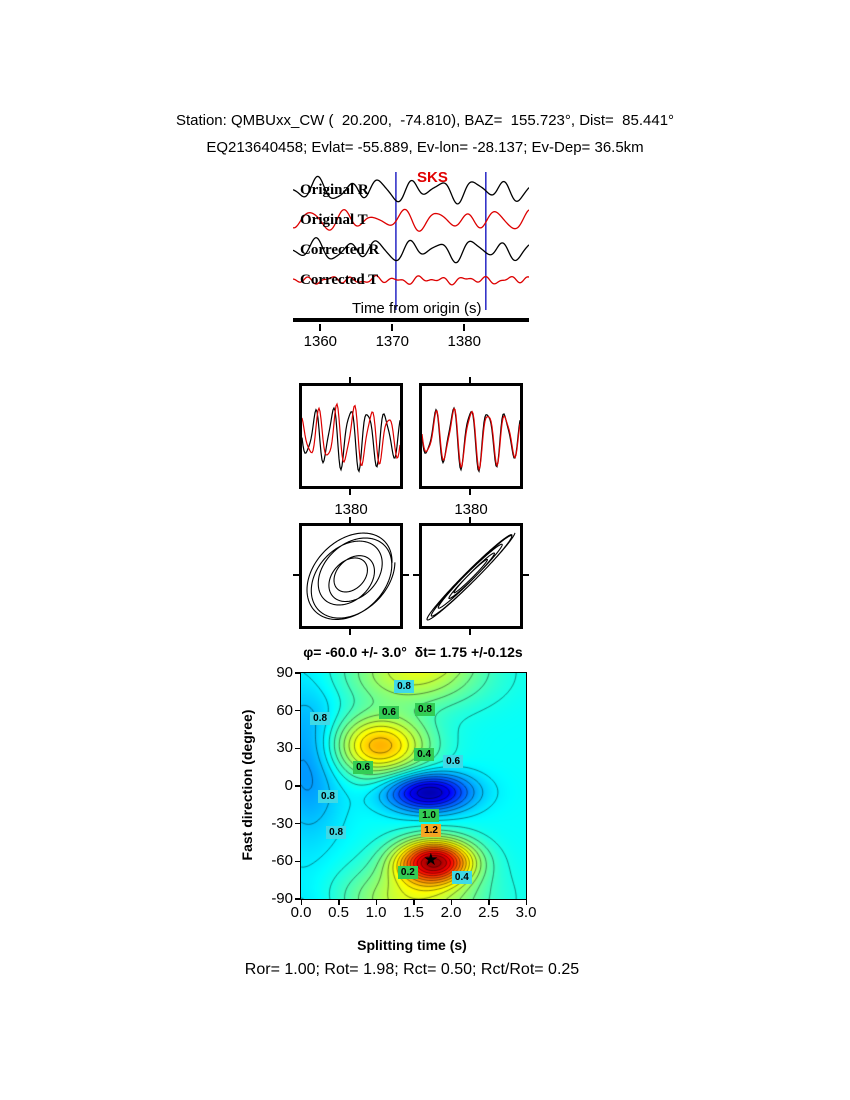 Image resolution: width=850 pixels, height=1100 pixels. I want to click on particle-motion-svg-corrected, so click(471, 576).